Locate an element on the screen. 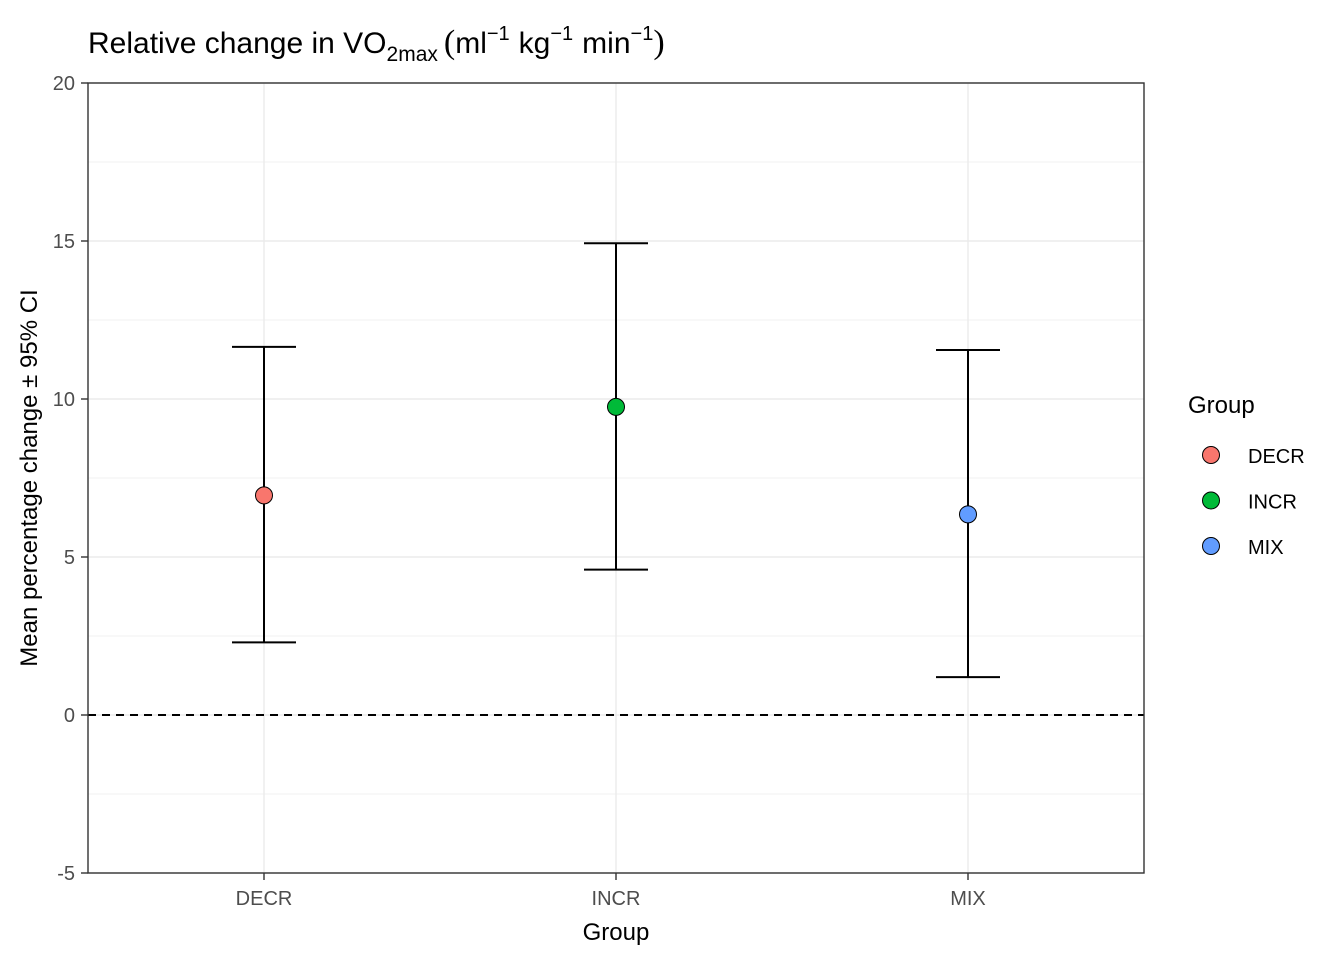 The width and height of the screenshot is (1344, 965). legend-label-mix: MIX is located at coordinates (1266, 548).